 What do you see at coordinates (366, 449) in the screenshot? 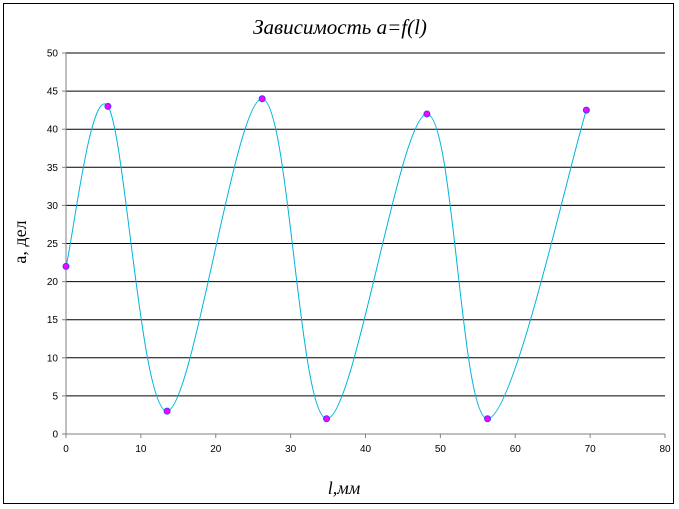
I see `x-tick-label: 40` at bounding box center [366, 449].